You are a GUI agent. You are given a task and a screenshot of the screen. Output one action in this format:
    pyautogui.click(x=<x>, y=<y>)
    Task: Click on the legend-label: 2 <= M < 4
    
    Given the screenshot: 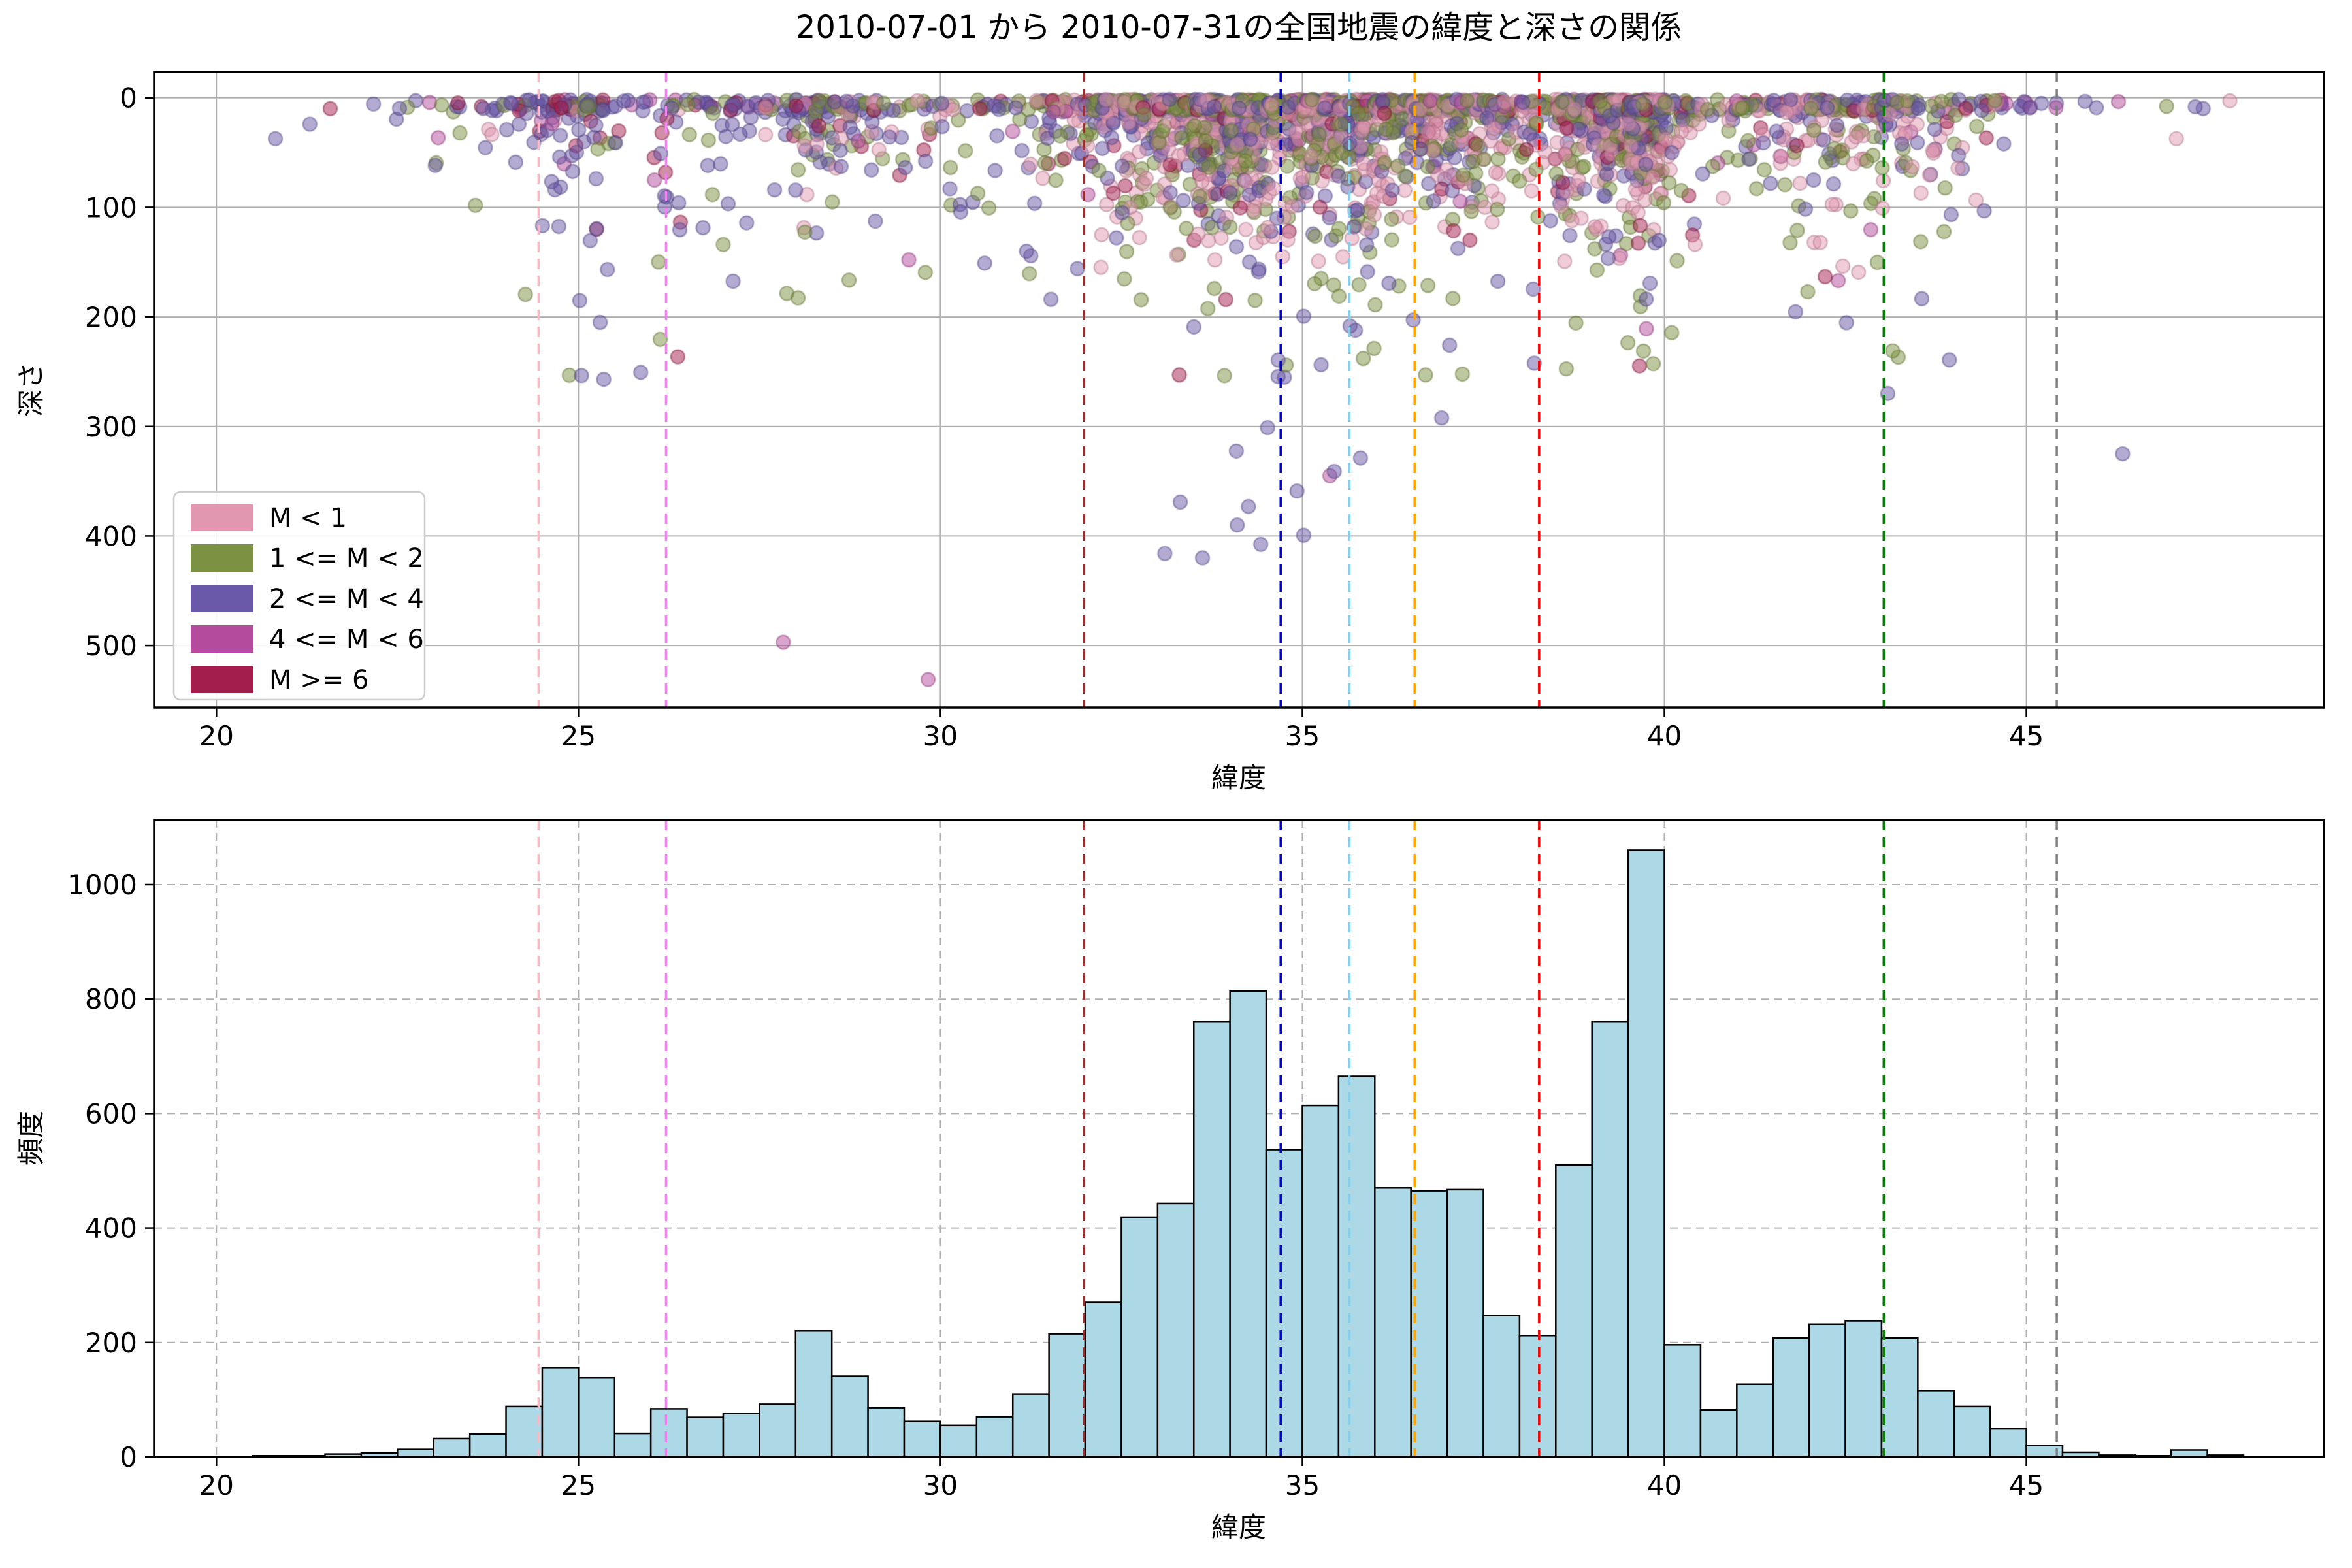 What is the action you would take?
    pyautogui.click(x=346, y=599)
    